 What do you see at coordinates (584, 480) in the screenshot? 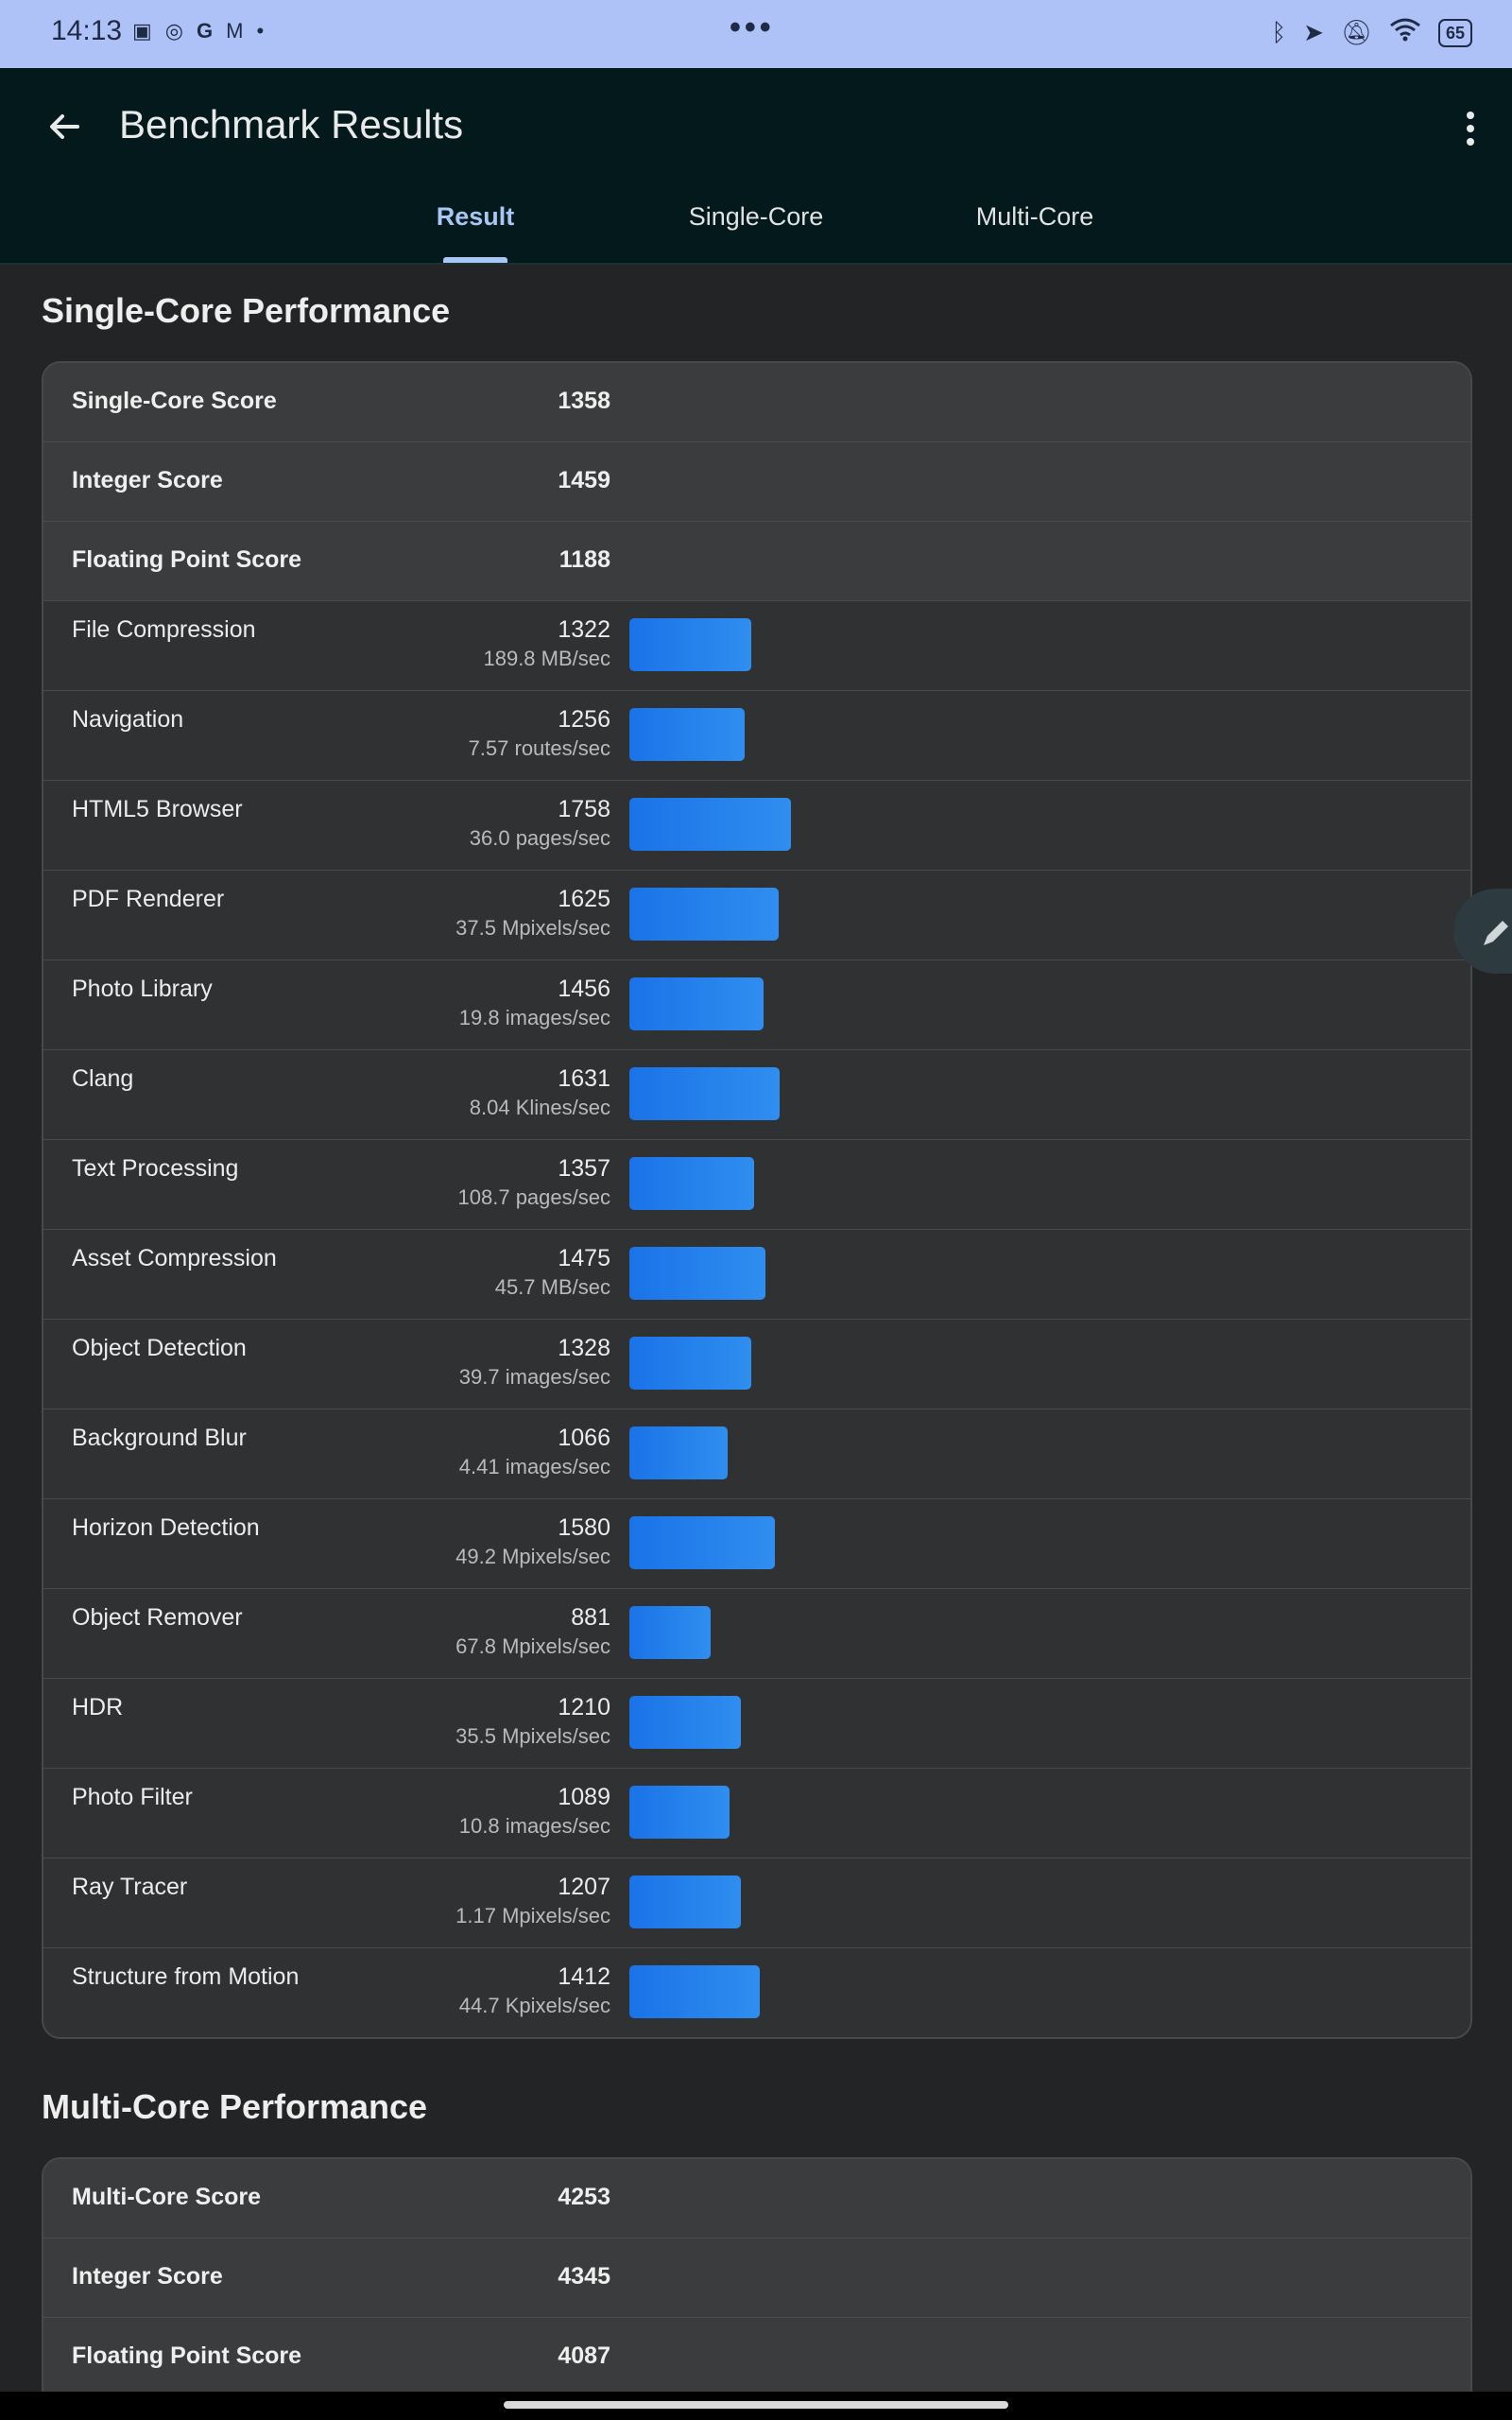
I see `summary-row-score: 1459` at bounding box center [584, 480].